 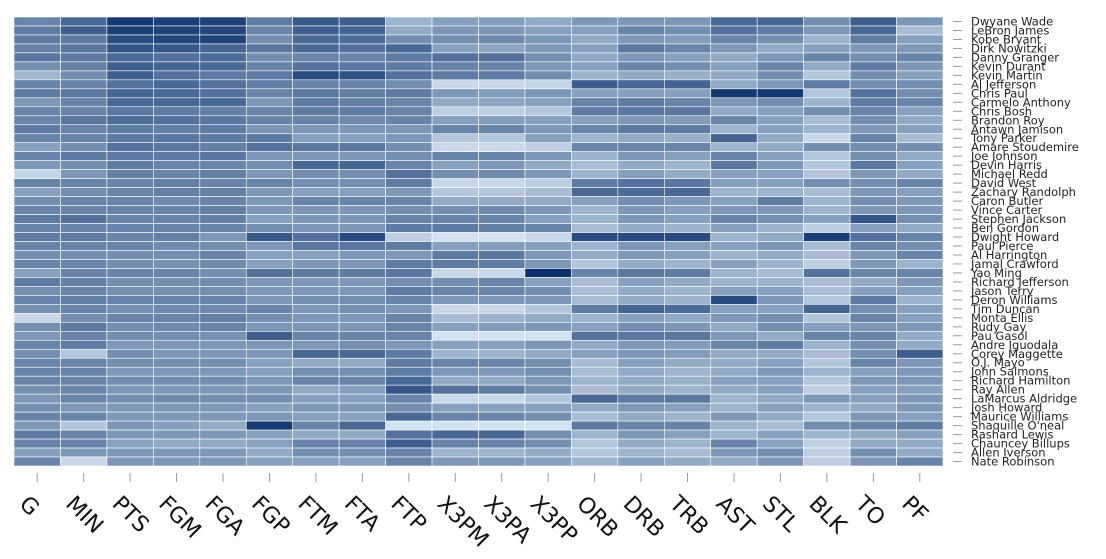 I want to click on player-label: Shaquille O'neal, so click(x=1017, y=426).